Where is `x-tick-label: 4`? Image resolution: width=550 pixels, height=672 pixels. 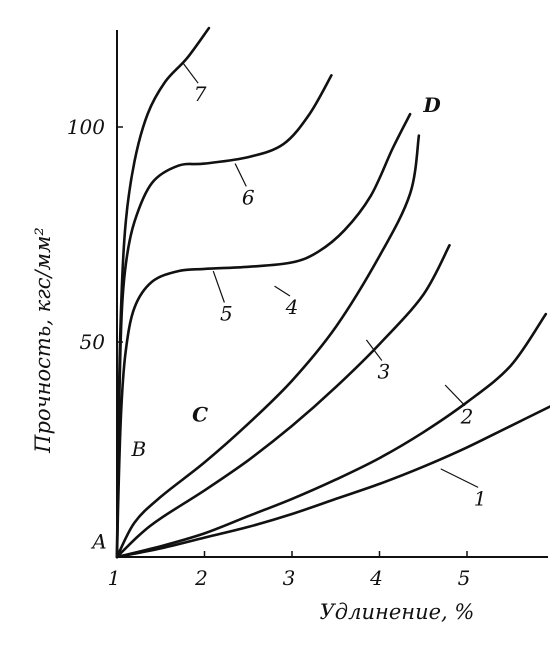 x-tick-label: 4 is located at coordinates (376, 578).